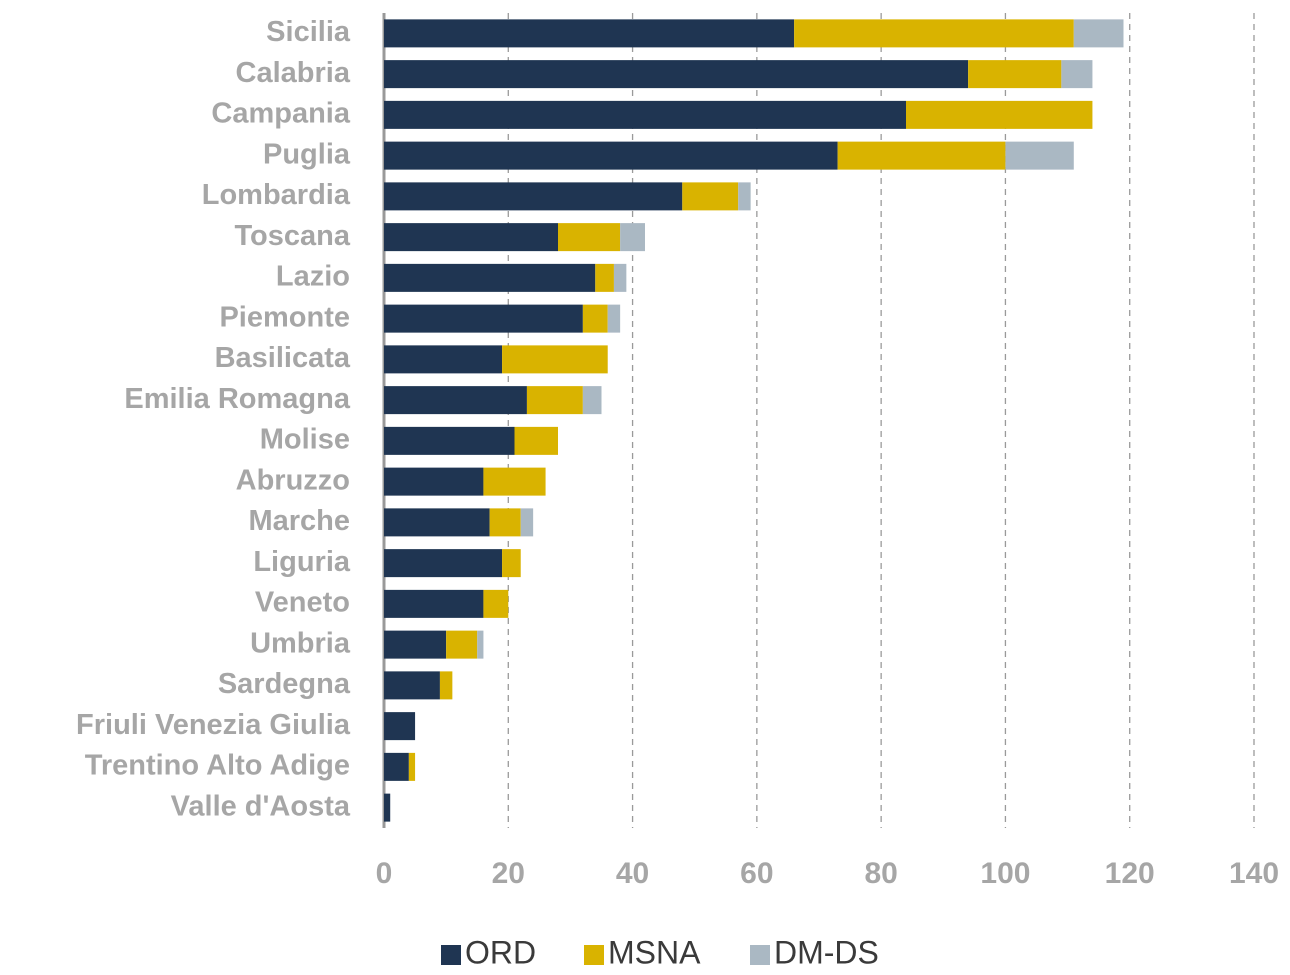 The height and width of the screenshot is (975, 1290). What do you see at coordinates (1005, 873) in the screenshot?
I see `x-tick-label: 100` at bounding box center [1005, 873].